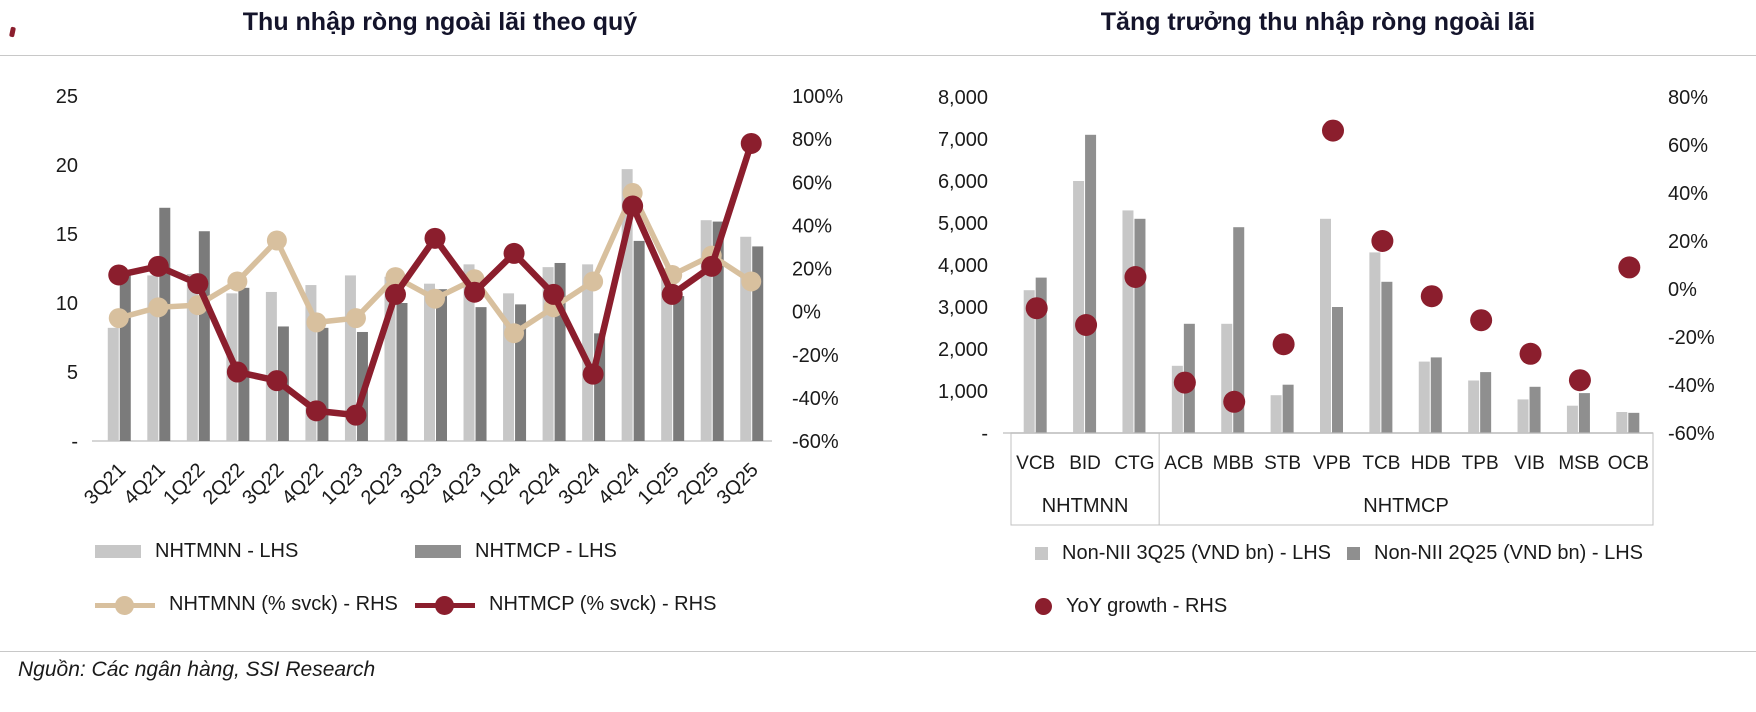  I want to click on x-label: 1Q23, so click(342, 484).